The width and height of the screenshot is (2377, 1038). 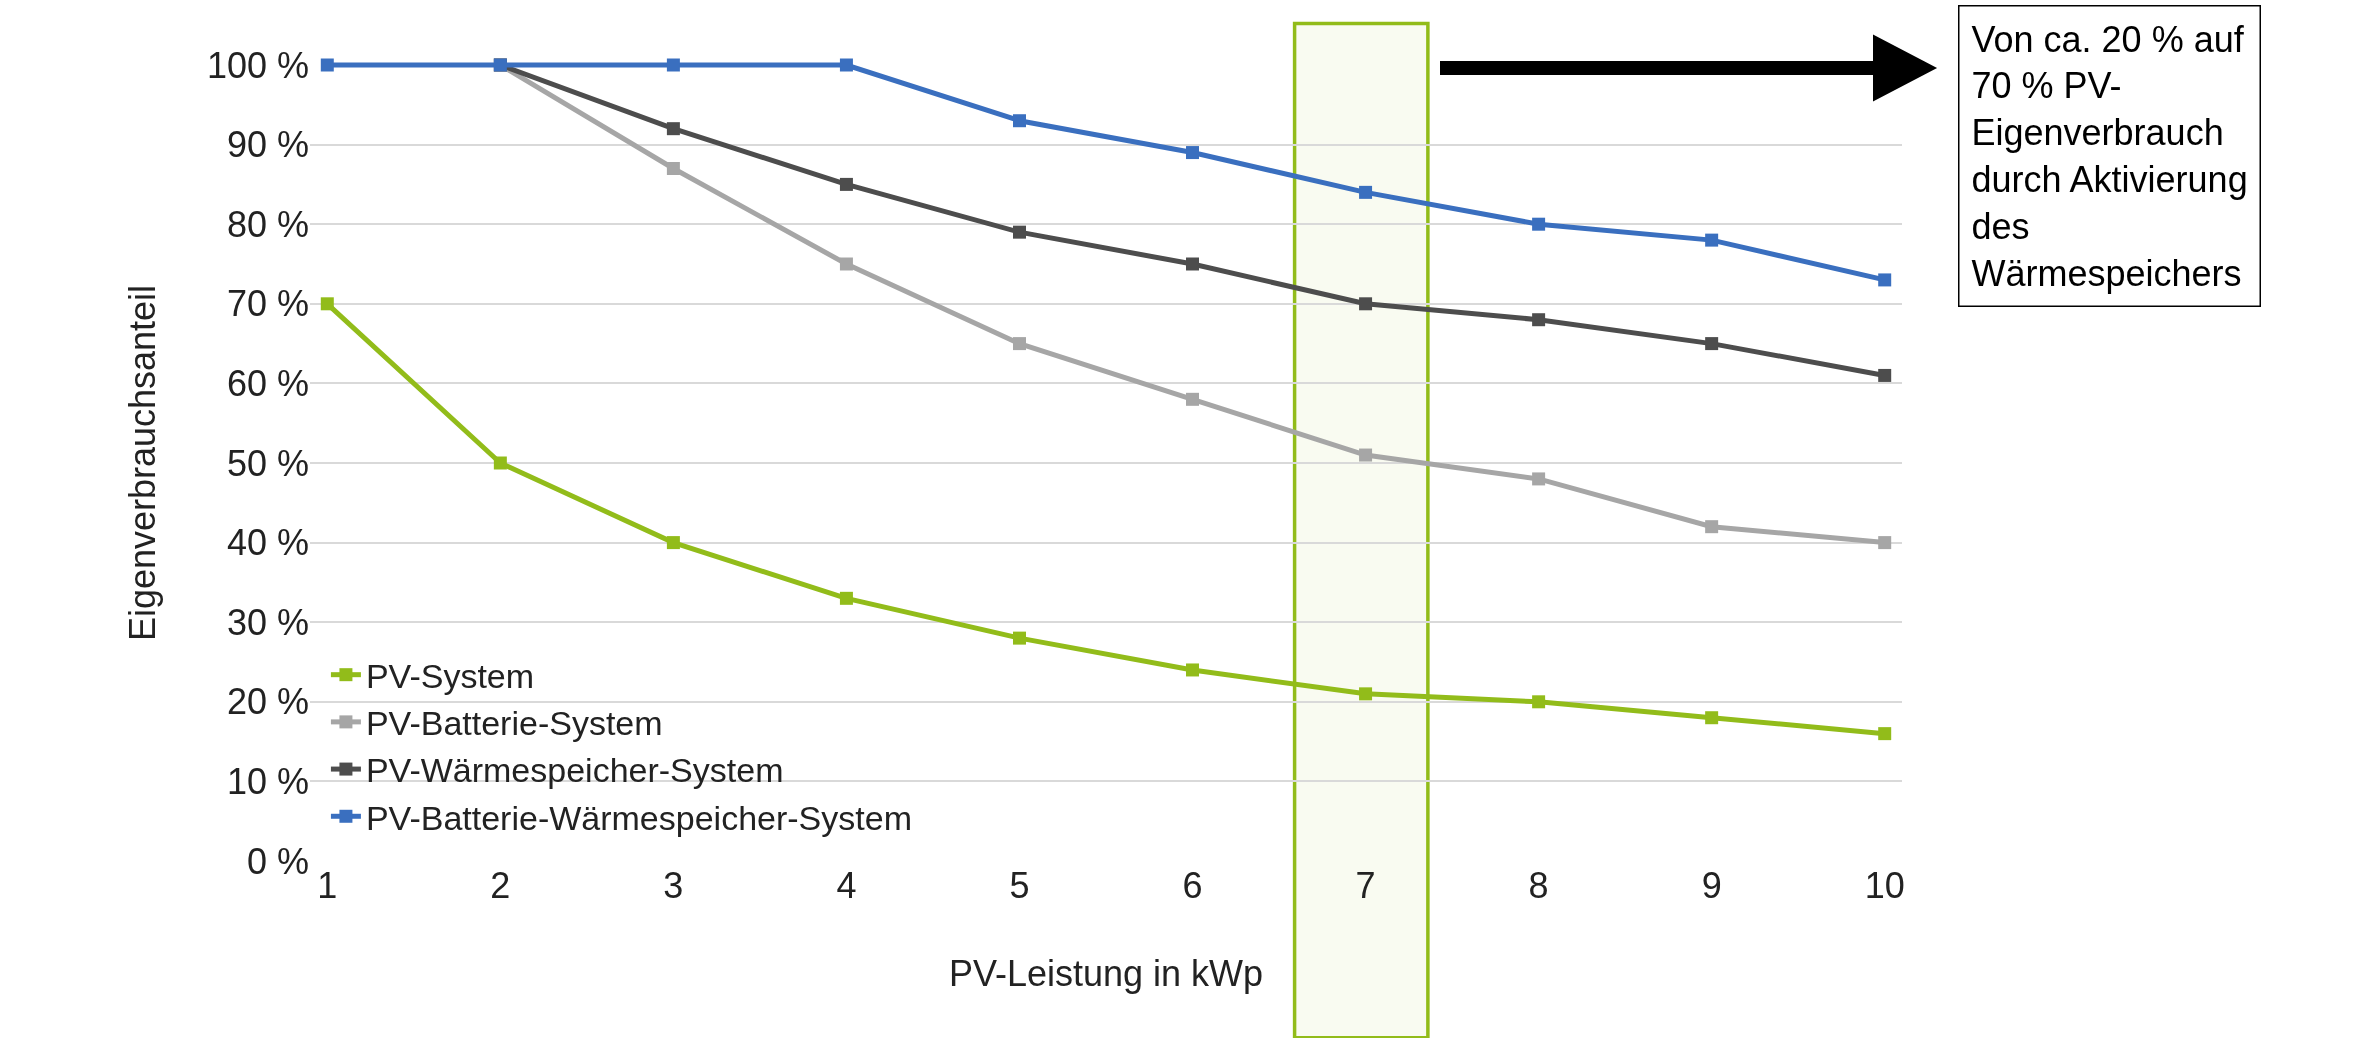 What do you see at coordinates (1711, 885) in the screenshot?
I see `x-tick-label: 9` at bounding box center [1711, 885].